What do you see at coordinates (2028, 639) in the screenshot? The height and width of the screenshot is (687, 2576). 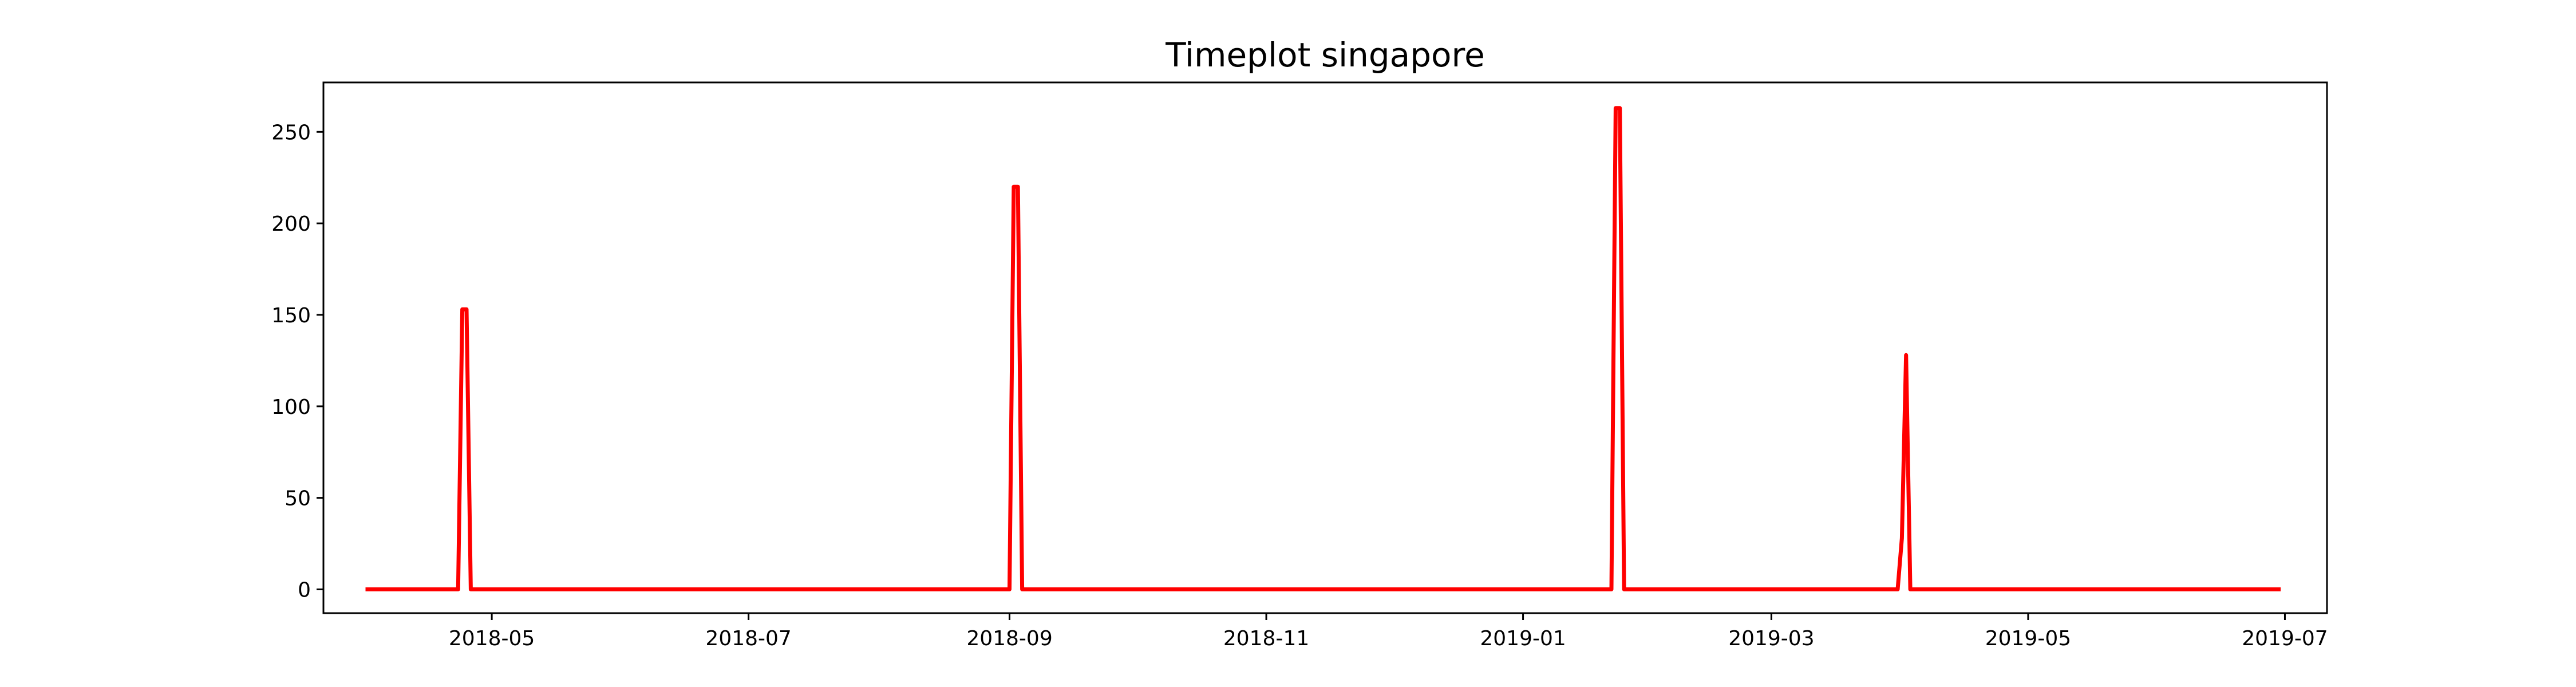 I see `x-tick-label: 2019-05` at bounding box center [2028, 639].